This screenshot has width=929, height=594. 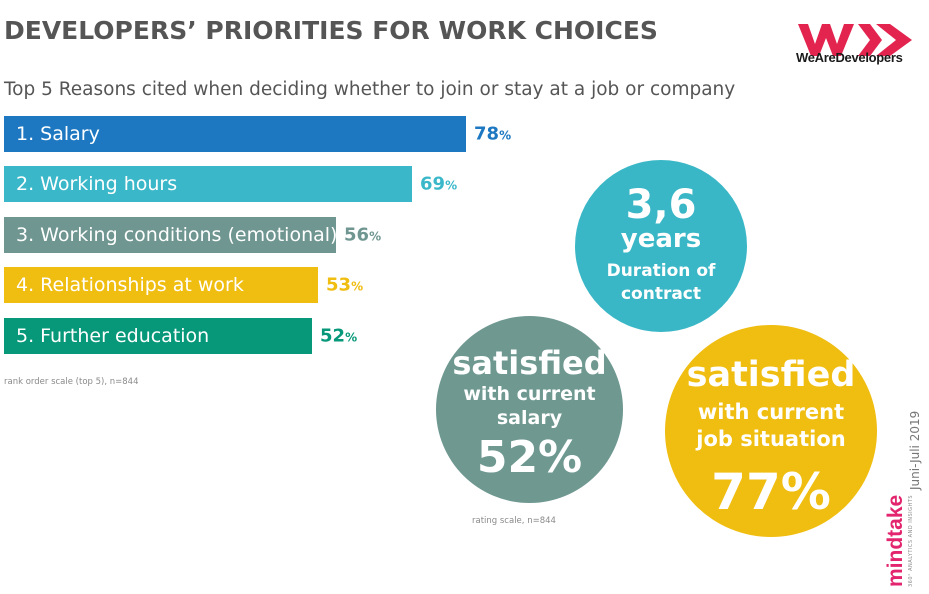 What do you see at coordinates (661, 239) in the screenshot?
I see `duration-unit: years` at bounding box center [661, 239].